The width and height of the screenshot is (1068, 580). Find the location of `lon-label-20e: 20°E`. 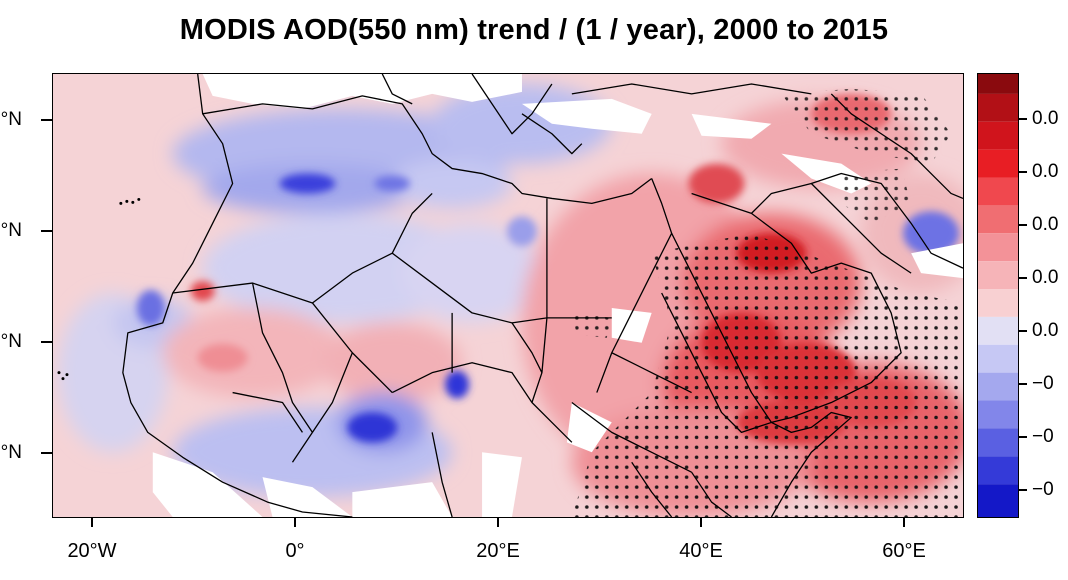

lon-label-20e: 20°E is located at coordinates (498, 551).